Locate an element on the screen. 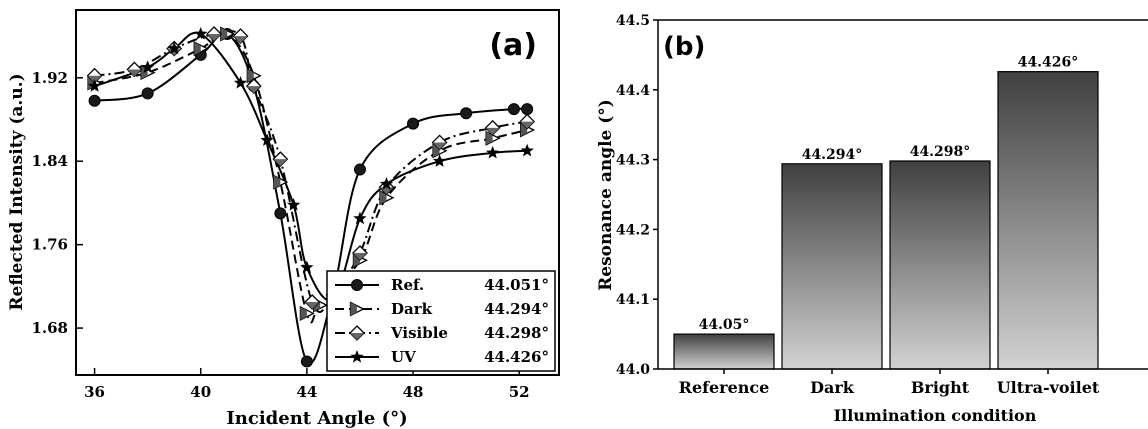 The height and width of the screenshot is (429, 1148). x-tick-label: 40 is located at coordinates (200, 392).